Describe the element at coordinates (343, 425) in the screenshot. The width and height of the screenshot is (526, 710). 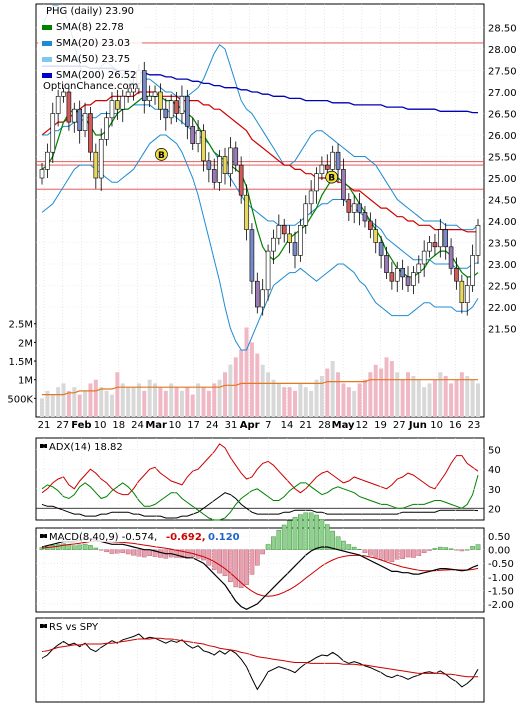
I see `x-tick-label: May` at that location.